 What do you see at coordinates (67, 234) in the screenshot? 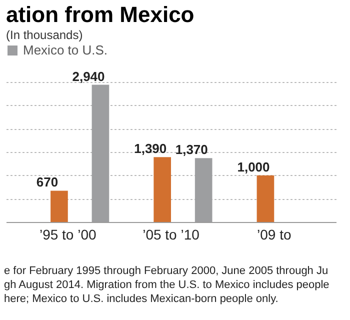
I see `x-tick-label: ’95 to ’00` at bounding box center [67, 234].